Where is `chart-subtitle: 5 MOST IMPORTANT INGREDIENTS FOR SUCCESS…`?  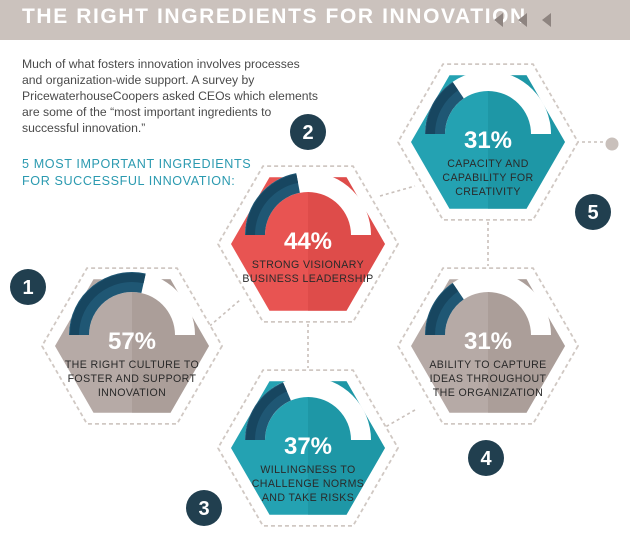 chart-subtitle: 5 MOST IMPORTANT INGREDIENTS FOR SUCCESS… is located at coordinates (152, 173).